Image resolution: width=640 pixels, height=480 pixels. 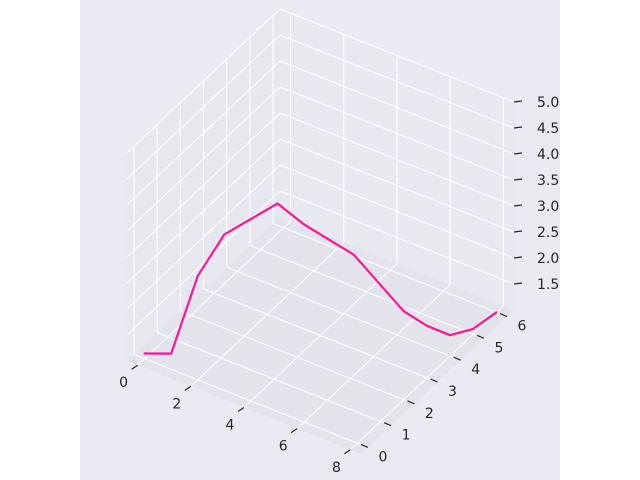 What do you see at coordinates (336, 468) in the screenshot?
I see `x-tick-label-4: 8` at bounding box center [336, 468].